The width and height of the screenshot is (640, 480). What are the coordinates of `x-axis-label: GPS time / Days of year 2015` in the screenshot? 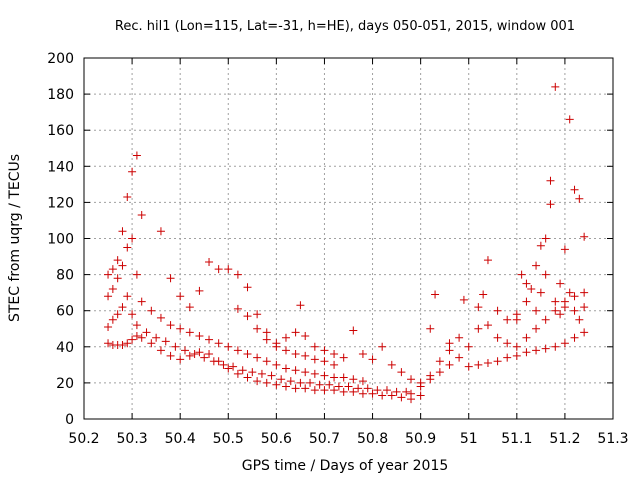 It's located at (345, 466).